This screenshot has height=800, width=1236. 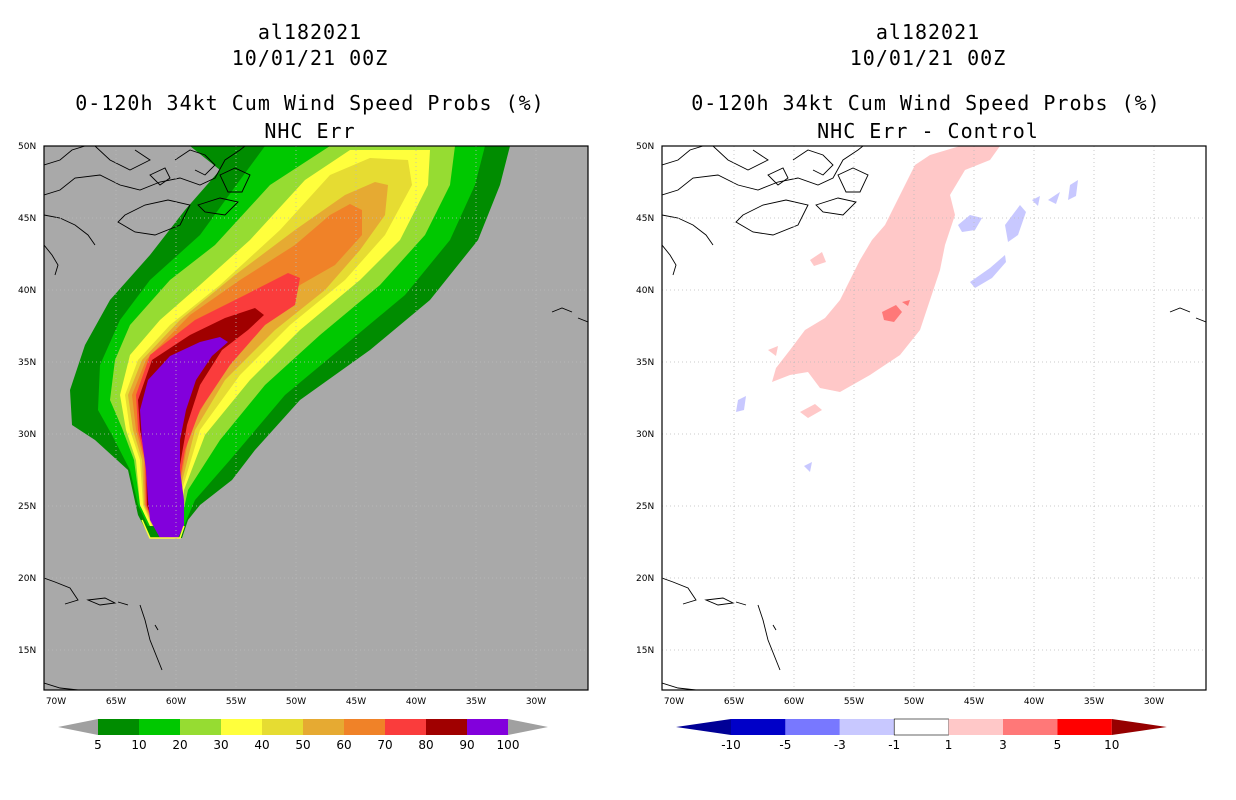 I want to click on colorbar-label: -1, so click(x=894, y=745).